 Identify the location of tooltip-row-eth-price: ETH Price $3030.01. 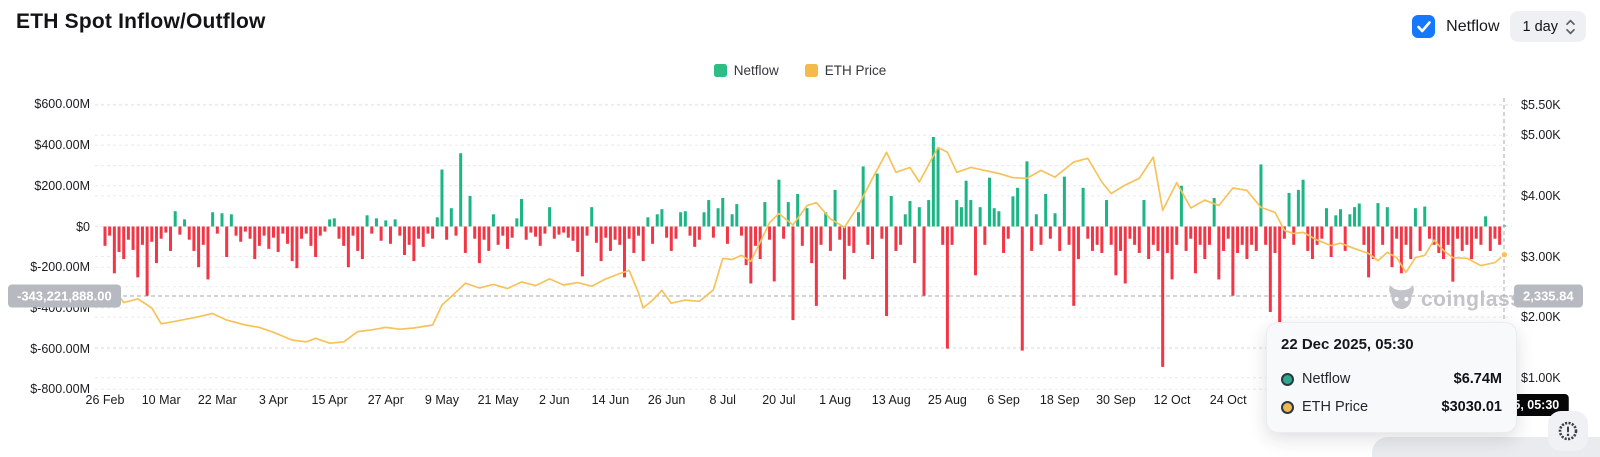
(1391, 407).